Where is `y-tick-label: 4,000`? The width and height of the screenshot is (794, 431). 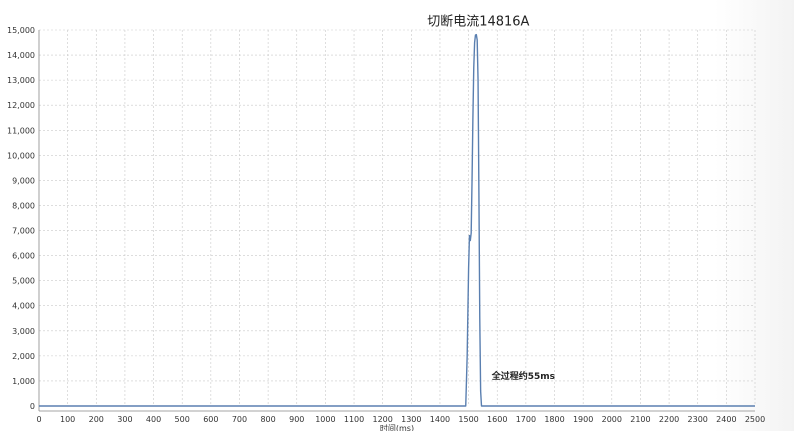 y-tick-label: 4,000 is located at coordinates (23, 306).